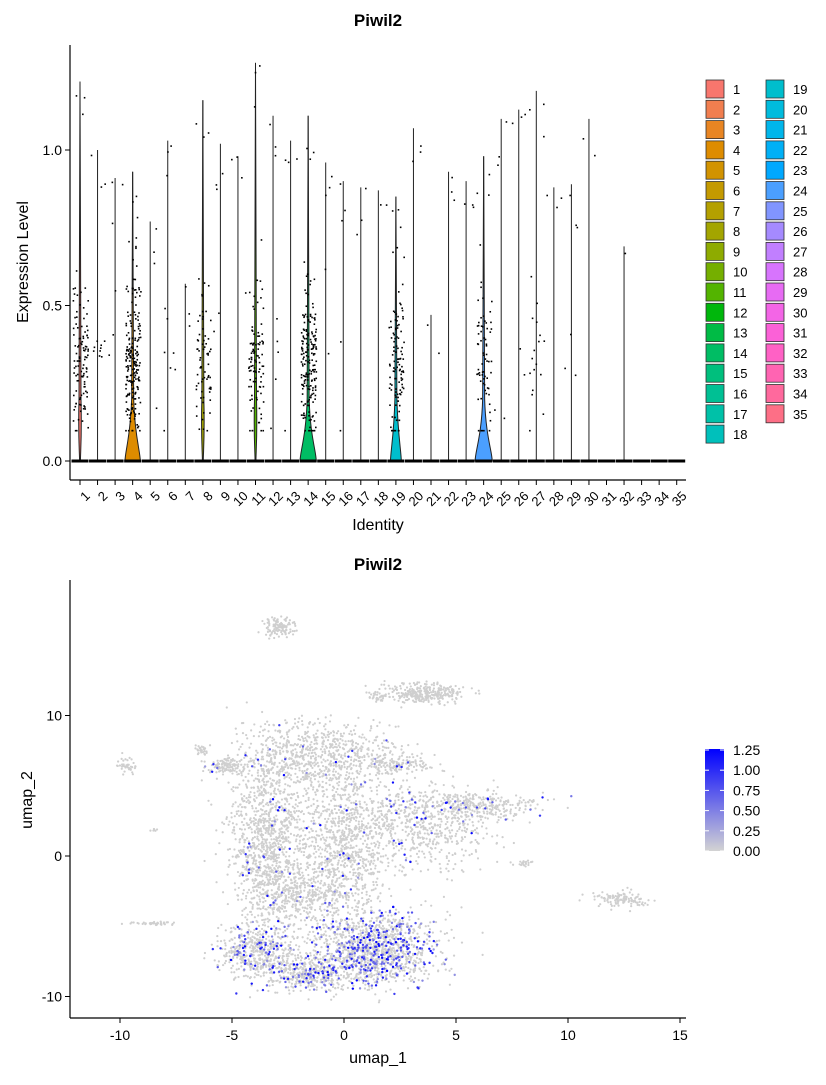 The width and height of the screenshot is (826, 1085). Describe the element at coordinates (736, 211) in the screenshot. I see `legend-label-7: 7` at that location.